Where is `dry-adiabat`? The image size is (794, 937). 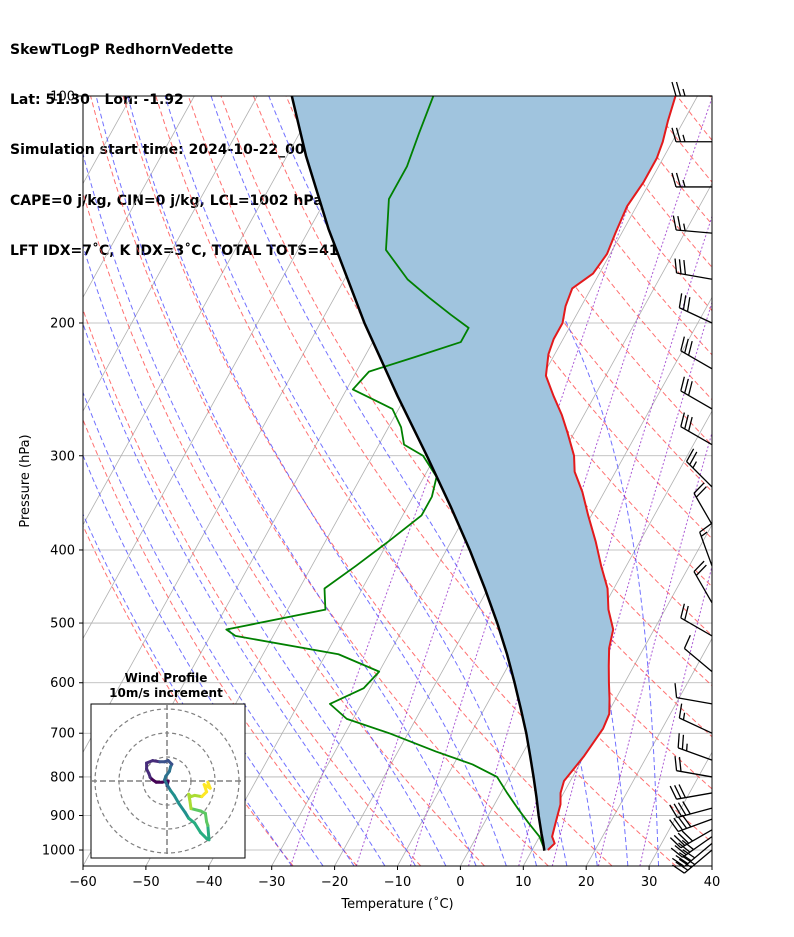 dry-adiabat is located at coordinates (678, 139).